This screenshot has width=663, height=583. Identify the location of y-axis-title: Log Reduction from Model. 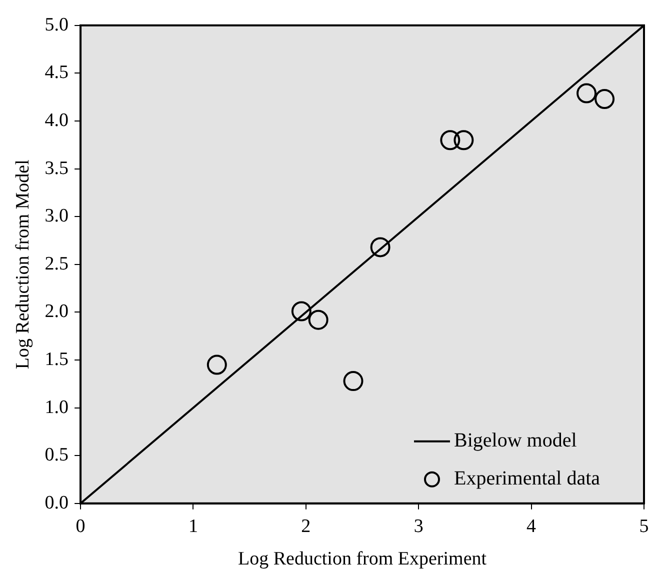
(23, 265).